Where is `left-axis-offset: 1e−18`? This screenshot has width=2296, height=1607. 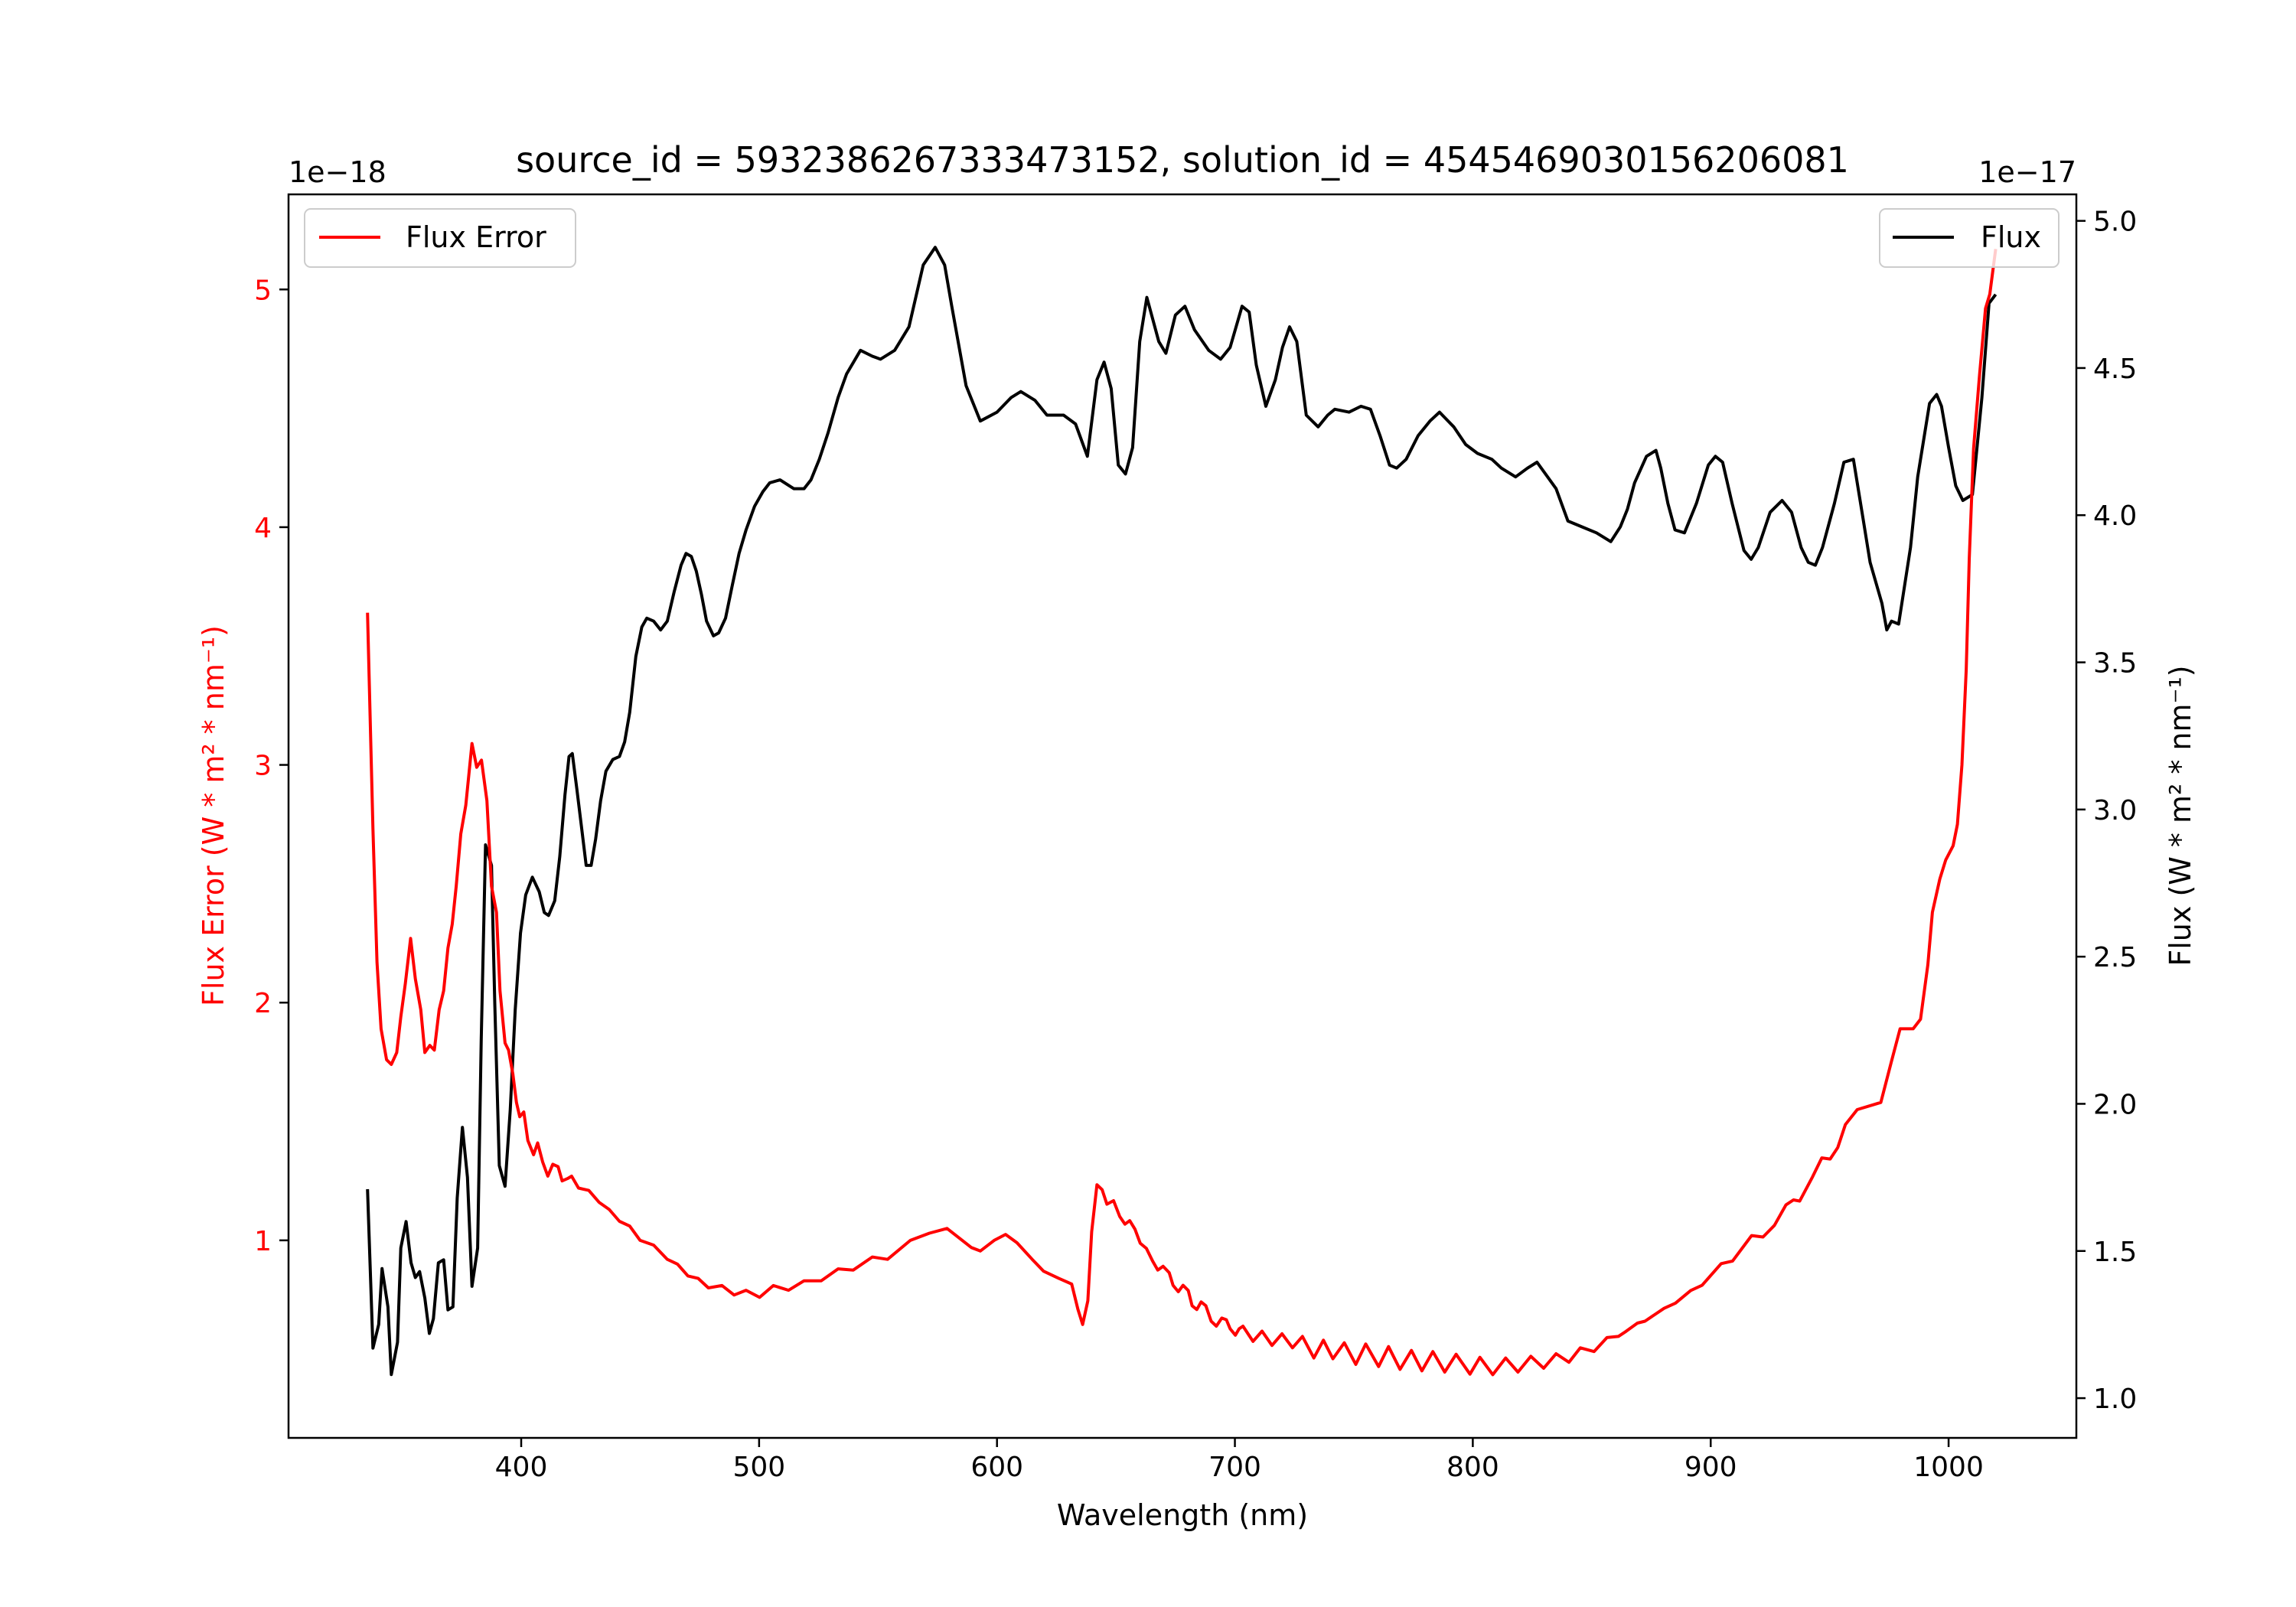 left-axis-offset: 1e−18 is located at coordinates (337, 172).